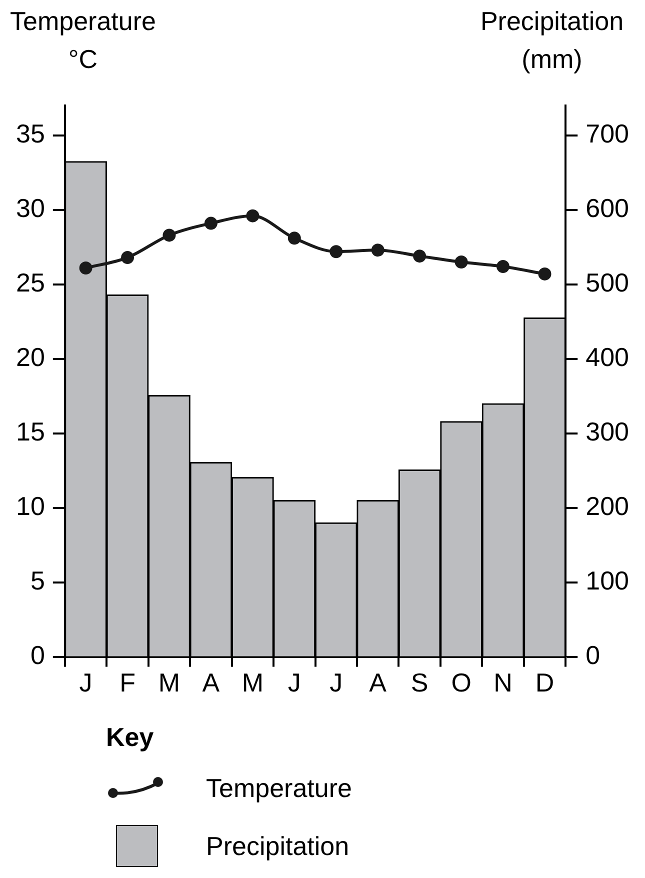  What do you see at coordinates (608, 208) in the screenshot?
I see `y2-tick-label: 600` at bounding box center [608, 208].